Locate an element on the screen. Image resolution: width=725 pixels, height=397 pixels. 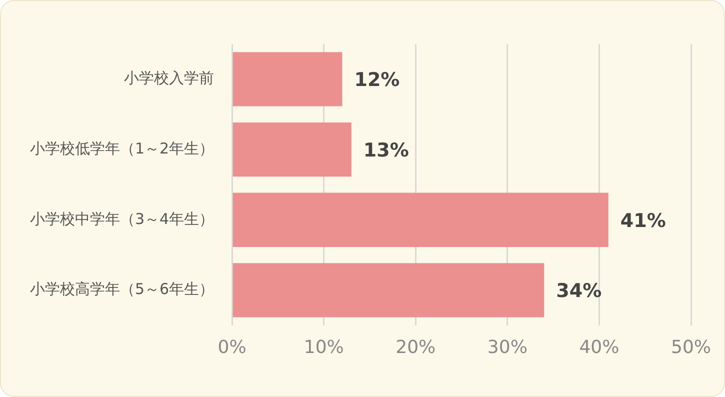
y-tick-label: 小学校低学年（1～2年生） is located at coordinates (122, 148).